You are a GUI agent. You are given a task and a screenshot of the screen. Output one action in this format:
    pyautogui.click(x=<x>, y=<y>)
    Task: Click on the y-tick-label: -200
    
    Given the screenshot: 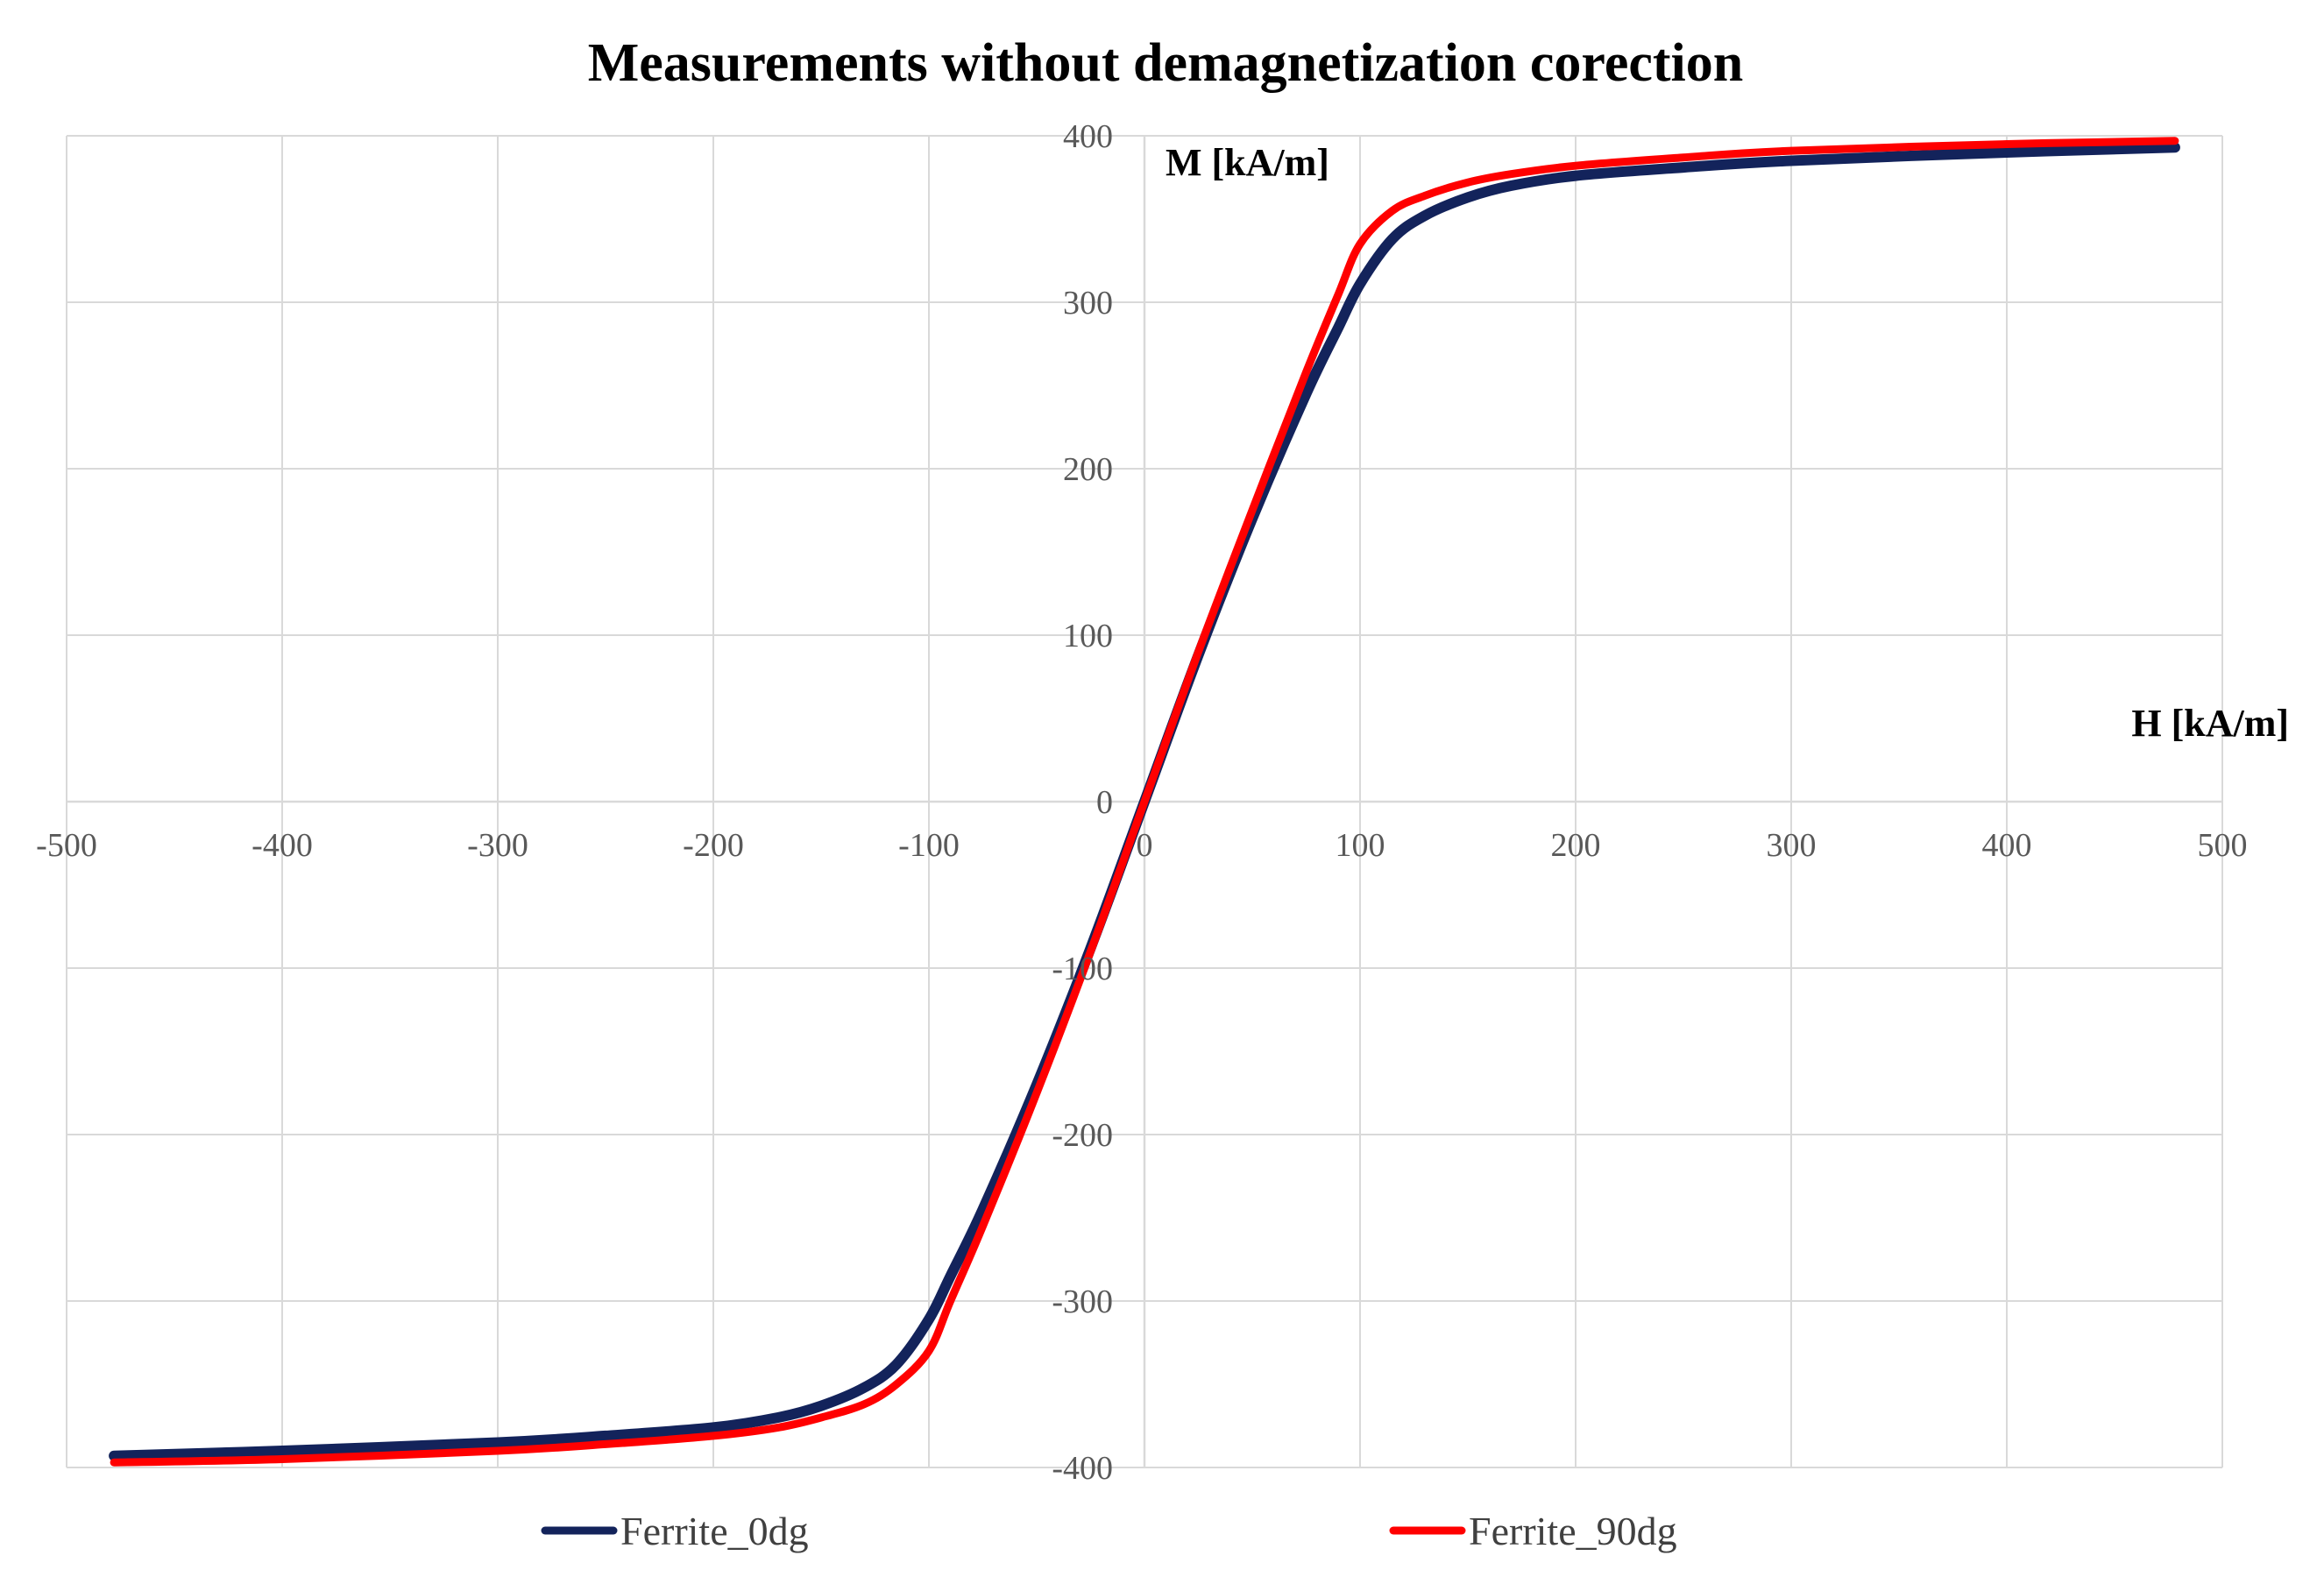 What is the action you would take?
    pyautogui.click(x=1083, y=1135)
    